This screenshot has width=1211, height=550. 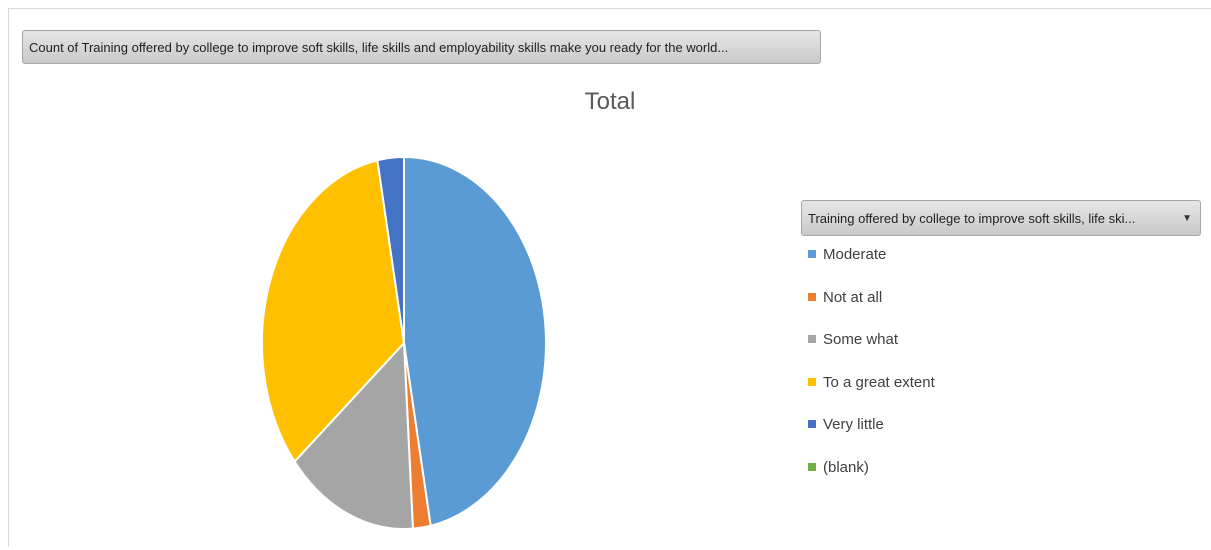 I want to click on legend-item: Some what, so click(x=871, y=349).